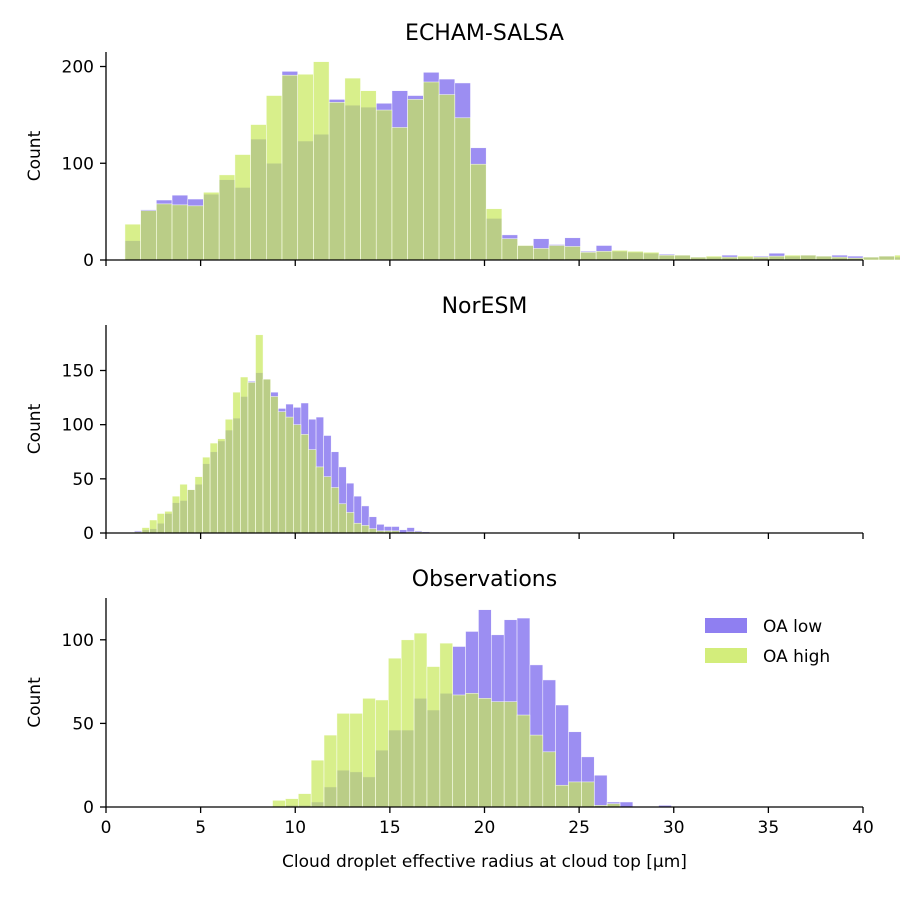  I want to click on panel-1-y-tick-label: 100, so click(78, 164).